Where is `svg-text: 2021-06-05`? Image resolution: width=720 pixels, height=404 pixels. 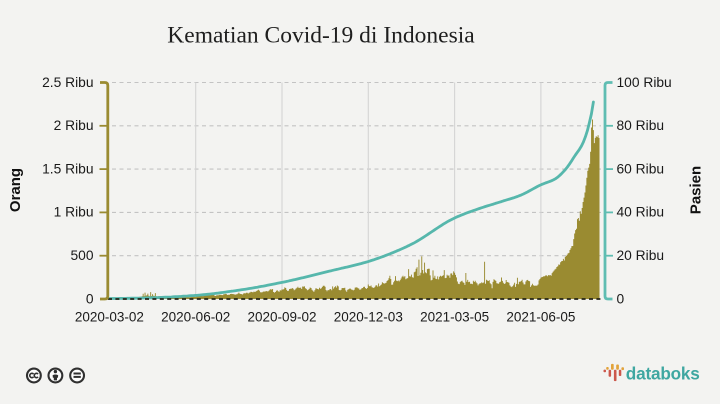
svg-text: 2021-06-05 is located at coordinates (540, 317).